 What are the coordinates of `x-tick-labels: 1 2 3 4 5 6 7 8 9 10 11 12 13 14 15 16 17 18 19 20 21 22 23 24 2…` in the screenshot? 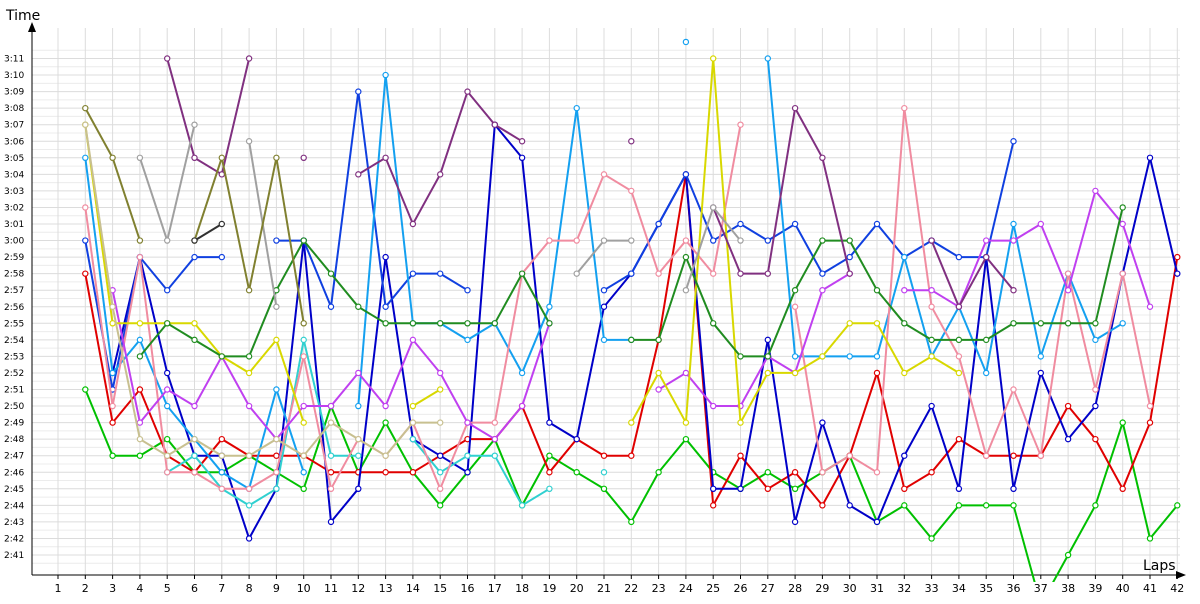 It's located at (620, 588).